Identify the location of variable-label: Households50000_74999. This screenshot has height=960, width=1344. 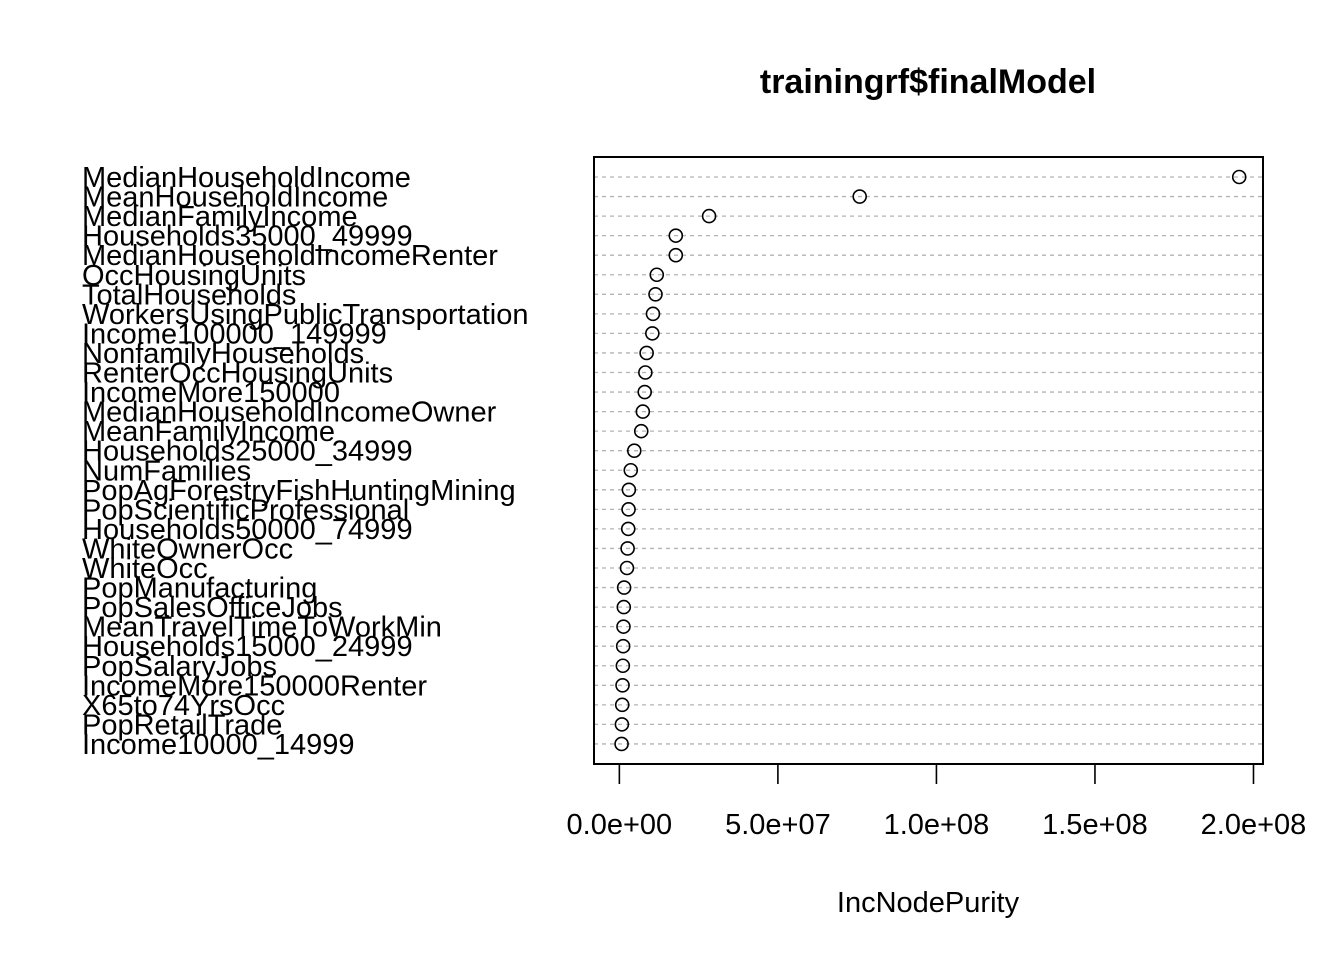
(247, 530).